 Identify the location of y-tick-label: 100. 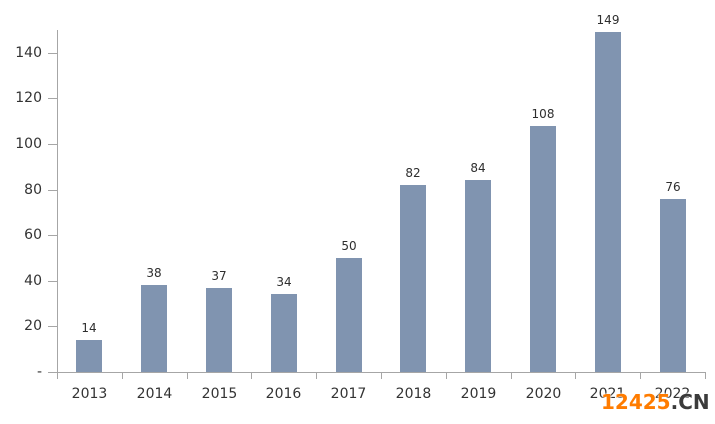
(28, 144).